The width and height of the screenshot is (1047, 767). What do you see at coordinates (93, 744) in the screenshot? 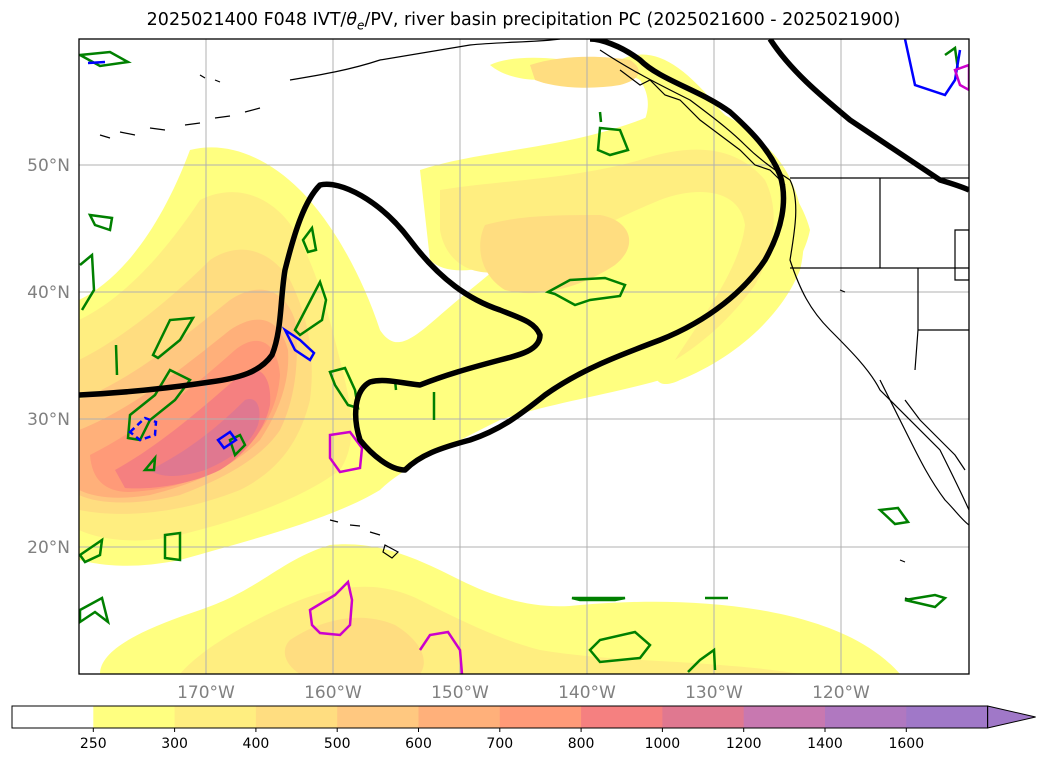
I see `colorbar-label: 250` at bounding box center [93, 744].